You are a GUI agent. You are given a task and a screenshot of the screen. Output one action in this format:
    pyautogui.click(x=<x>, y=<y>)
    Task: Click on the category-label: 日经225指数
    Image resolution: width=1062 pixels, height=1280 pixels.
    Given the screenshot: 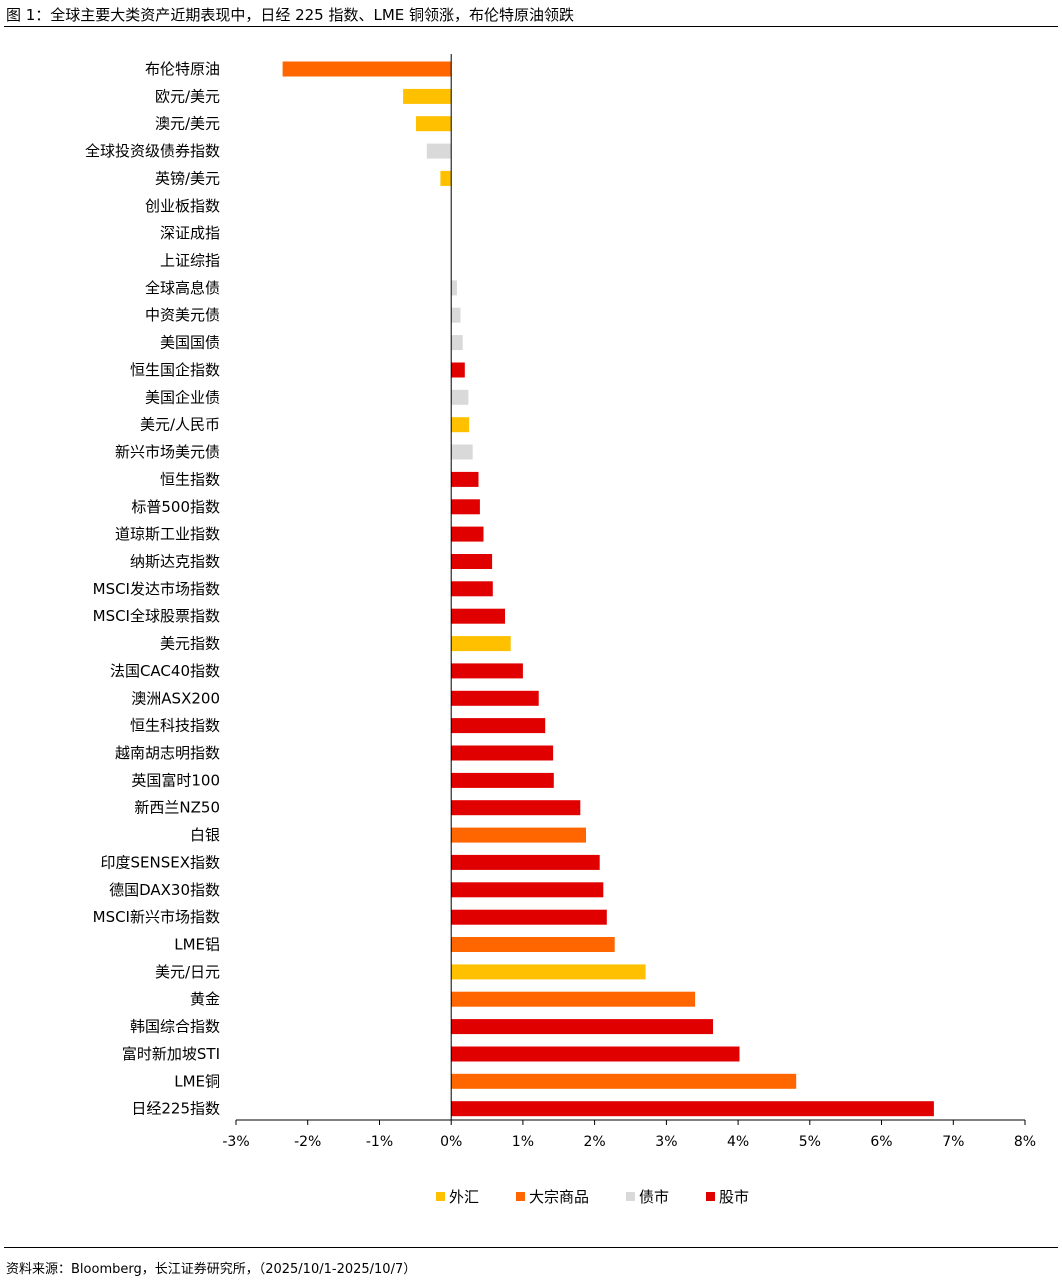 What is the action you would take?
    pyautogui.click(x=175, y=1109)
    